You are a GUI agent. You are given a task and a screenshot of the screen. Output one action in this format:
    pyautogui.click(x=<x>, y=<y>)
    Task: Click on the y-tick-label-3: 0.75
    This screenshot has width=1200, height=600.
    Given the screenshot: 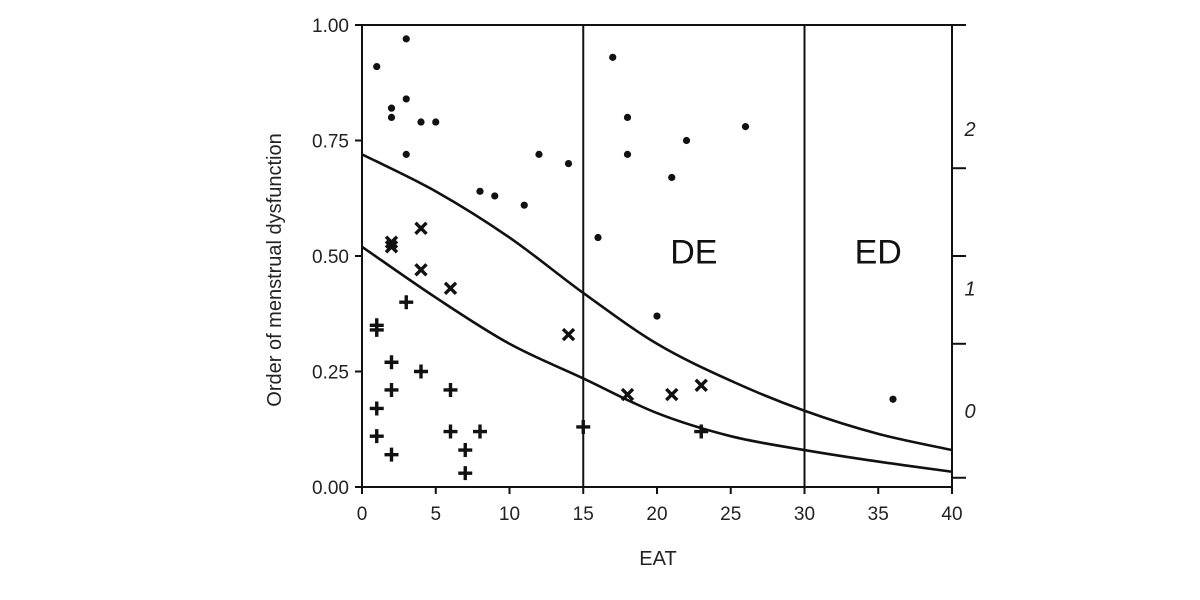 What is the action you would take?
    pyautogui.click(x=330, y=142)
    